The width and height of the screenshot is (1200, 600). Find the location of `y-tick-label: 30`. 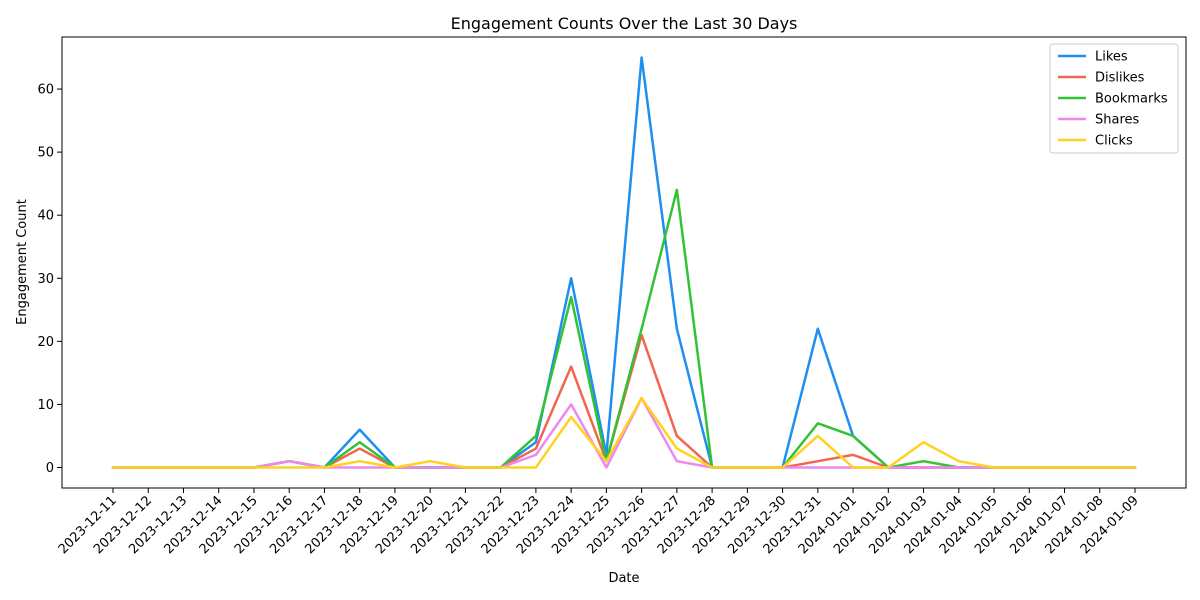

y-tick-label: 30 is located at coordinates (45, 279).